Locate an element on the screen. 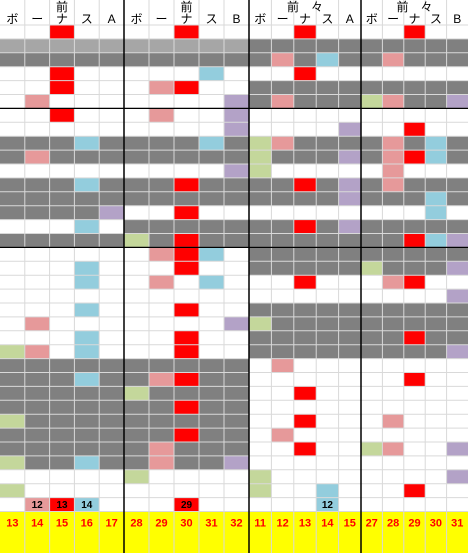 Image resolution: width=468 pixels, height=553 pixels. cell-number: 29 is located at coordinates (187, 505).